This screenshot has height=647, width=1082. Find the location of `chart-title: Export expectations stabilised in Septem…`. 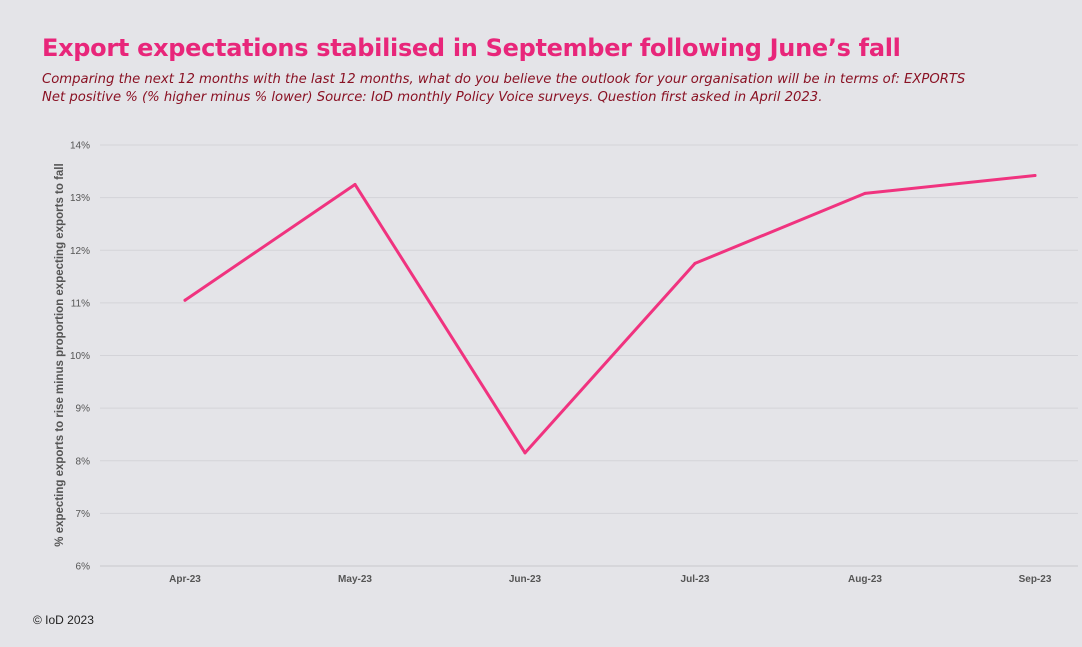

chart-title: Export expectations stabilised in Septem… is located at coordinates (471, 48).